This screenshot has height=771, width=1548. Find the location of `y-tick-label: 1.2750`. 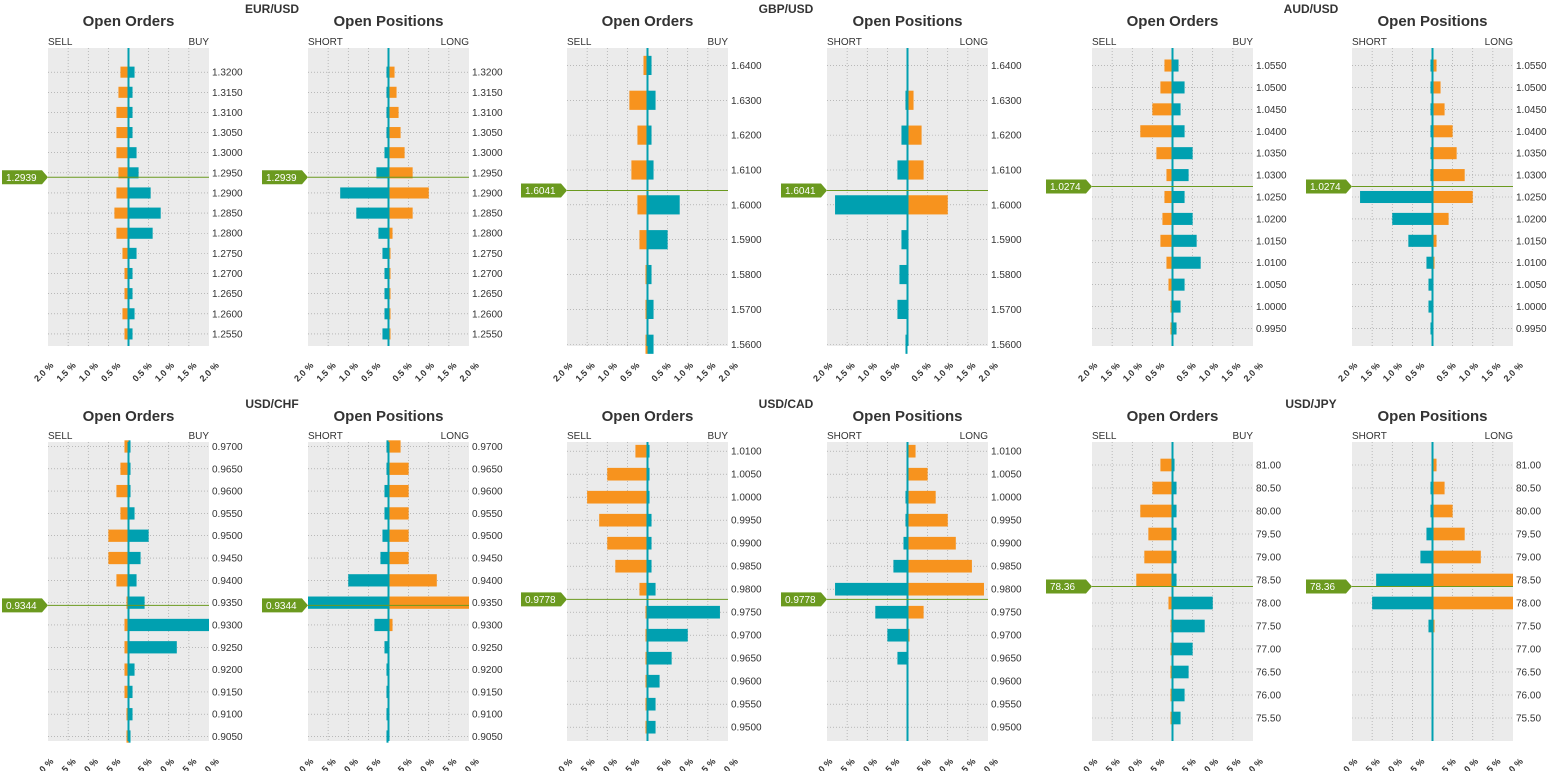

y-tick-label: 1.2750 is located at coordinates (227, 254).